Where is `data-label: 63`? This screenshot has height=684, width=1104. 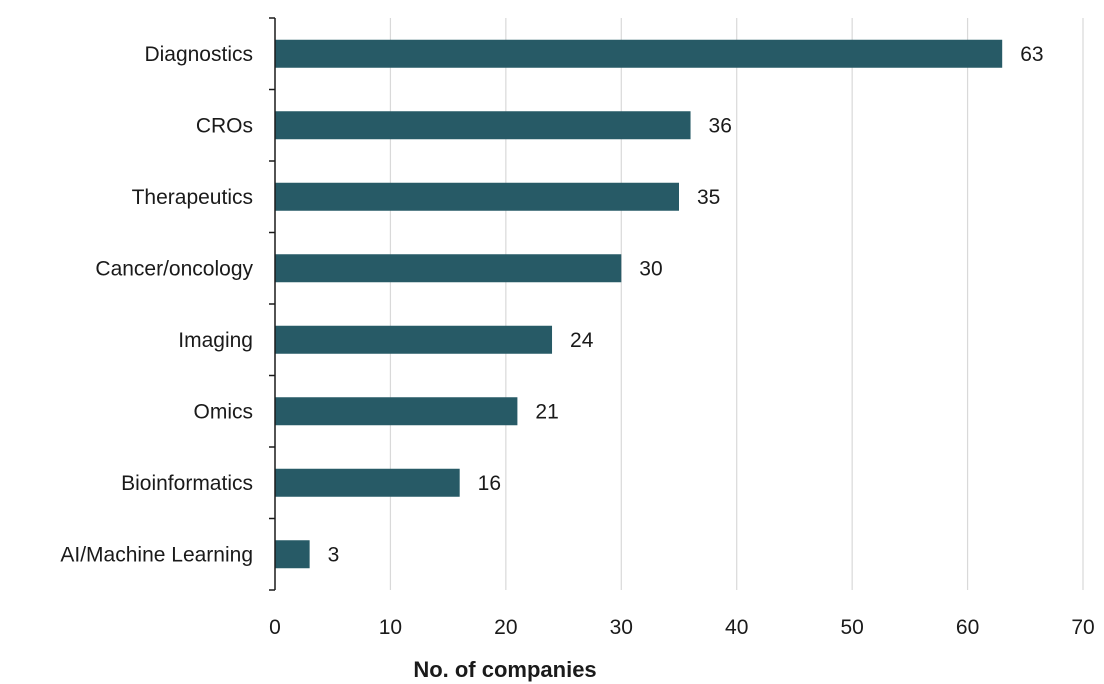 data-label: 63 is located at coordinates (1031, 54).